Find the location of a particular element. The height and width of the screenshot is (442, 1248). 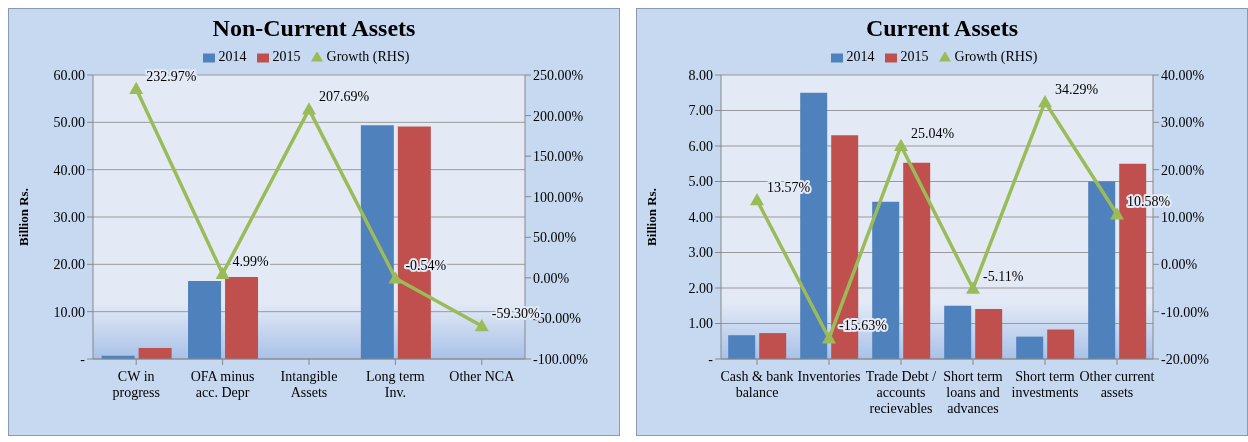

y2-tick-label: 200.00% is located at coordinates (558, 116).